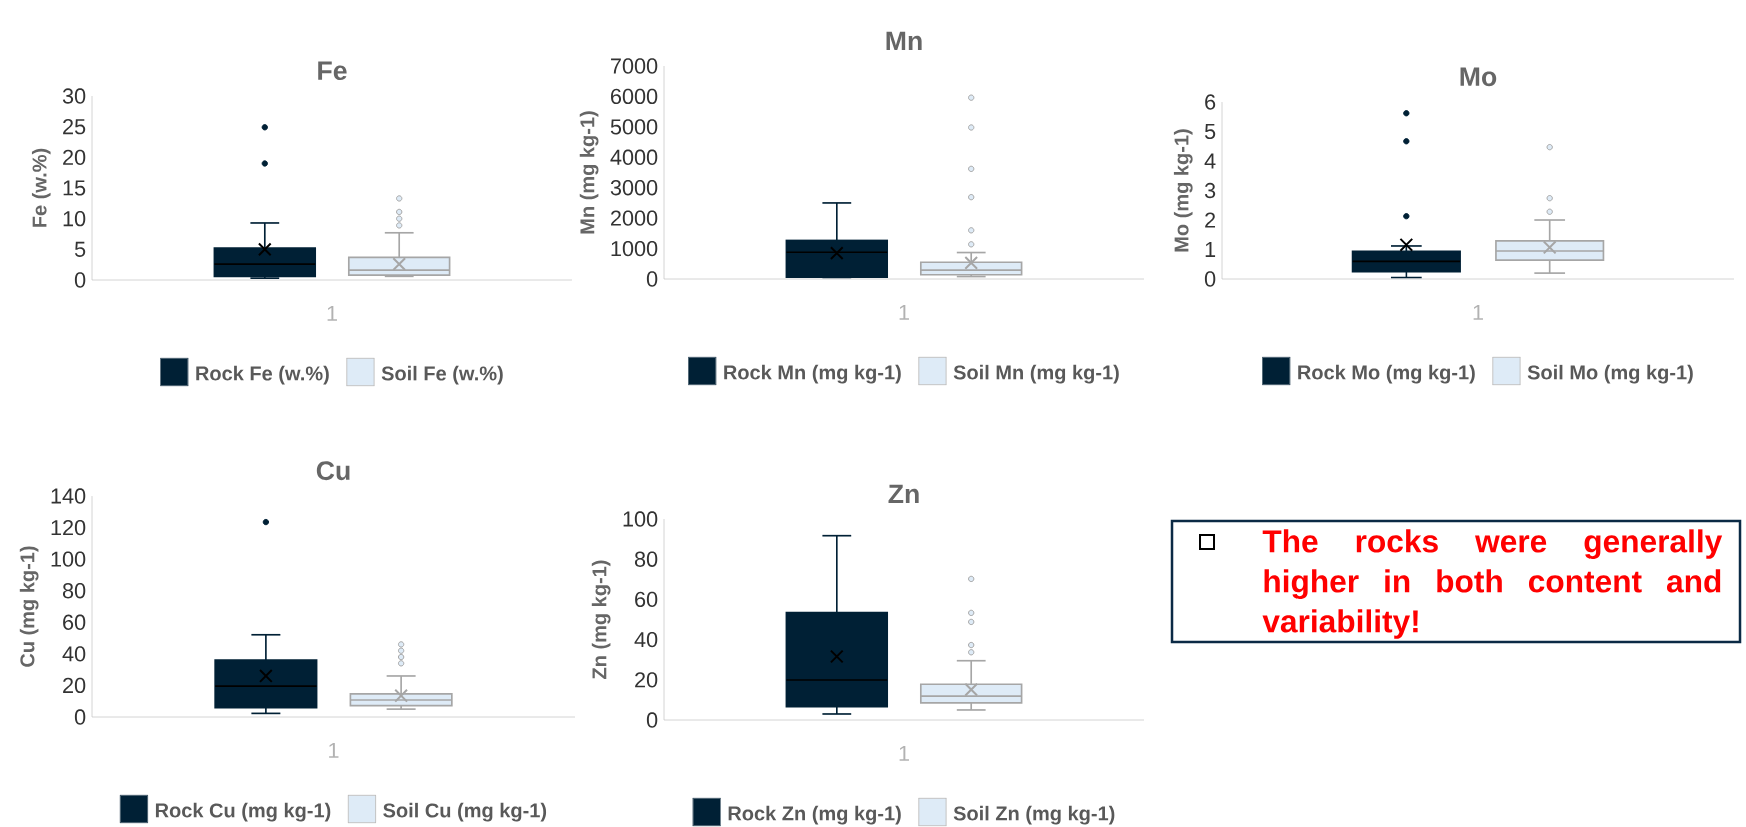 The height and width of the screenshot is (827, 1746). What do you see at coordinates (634, 66) in the screenshot?
I see `y-tick-label: 7000` at bounding box center [634, 66].